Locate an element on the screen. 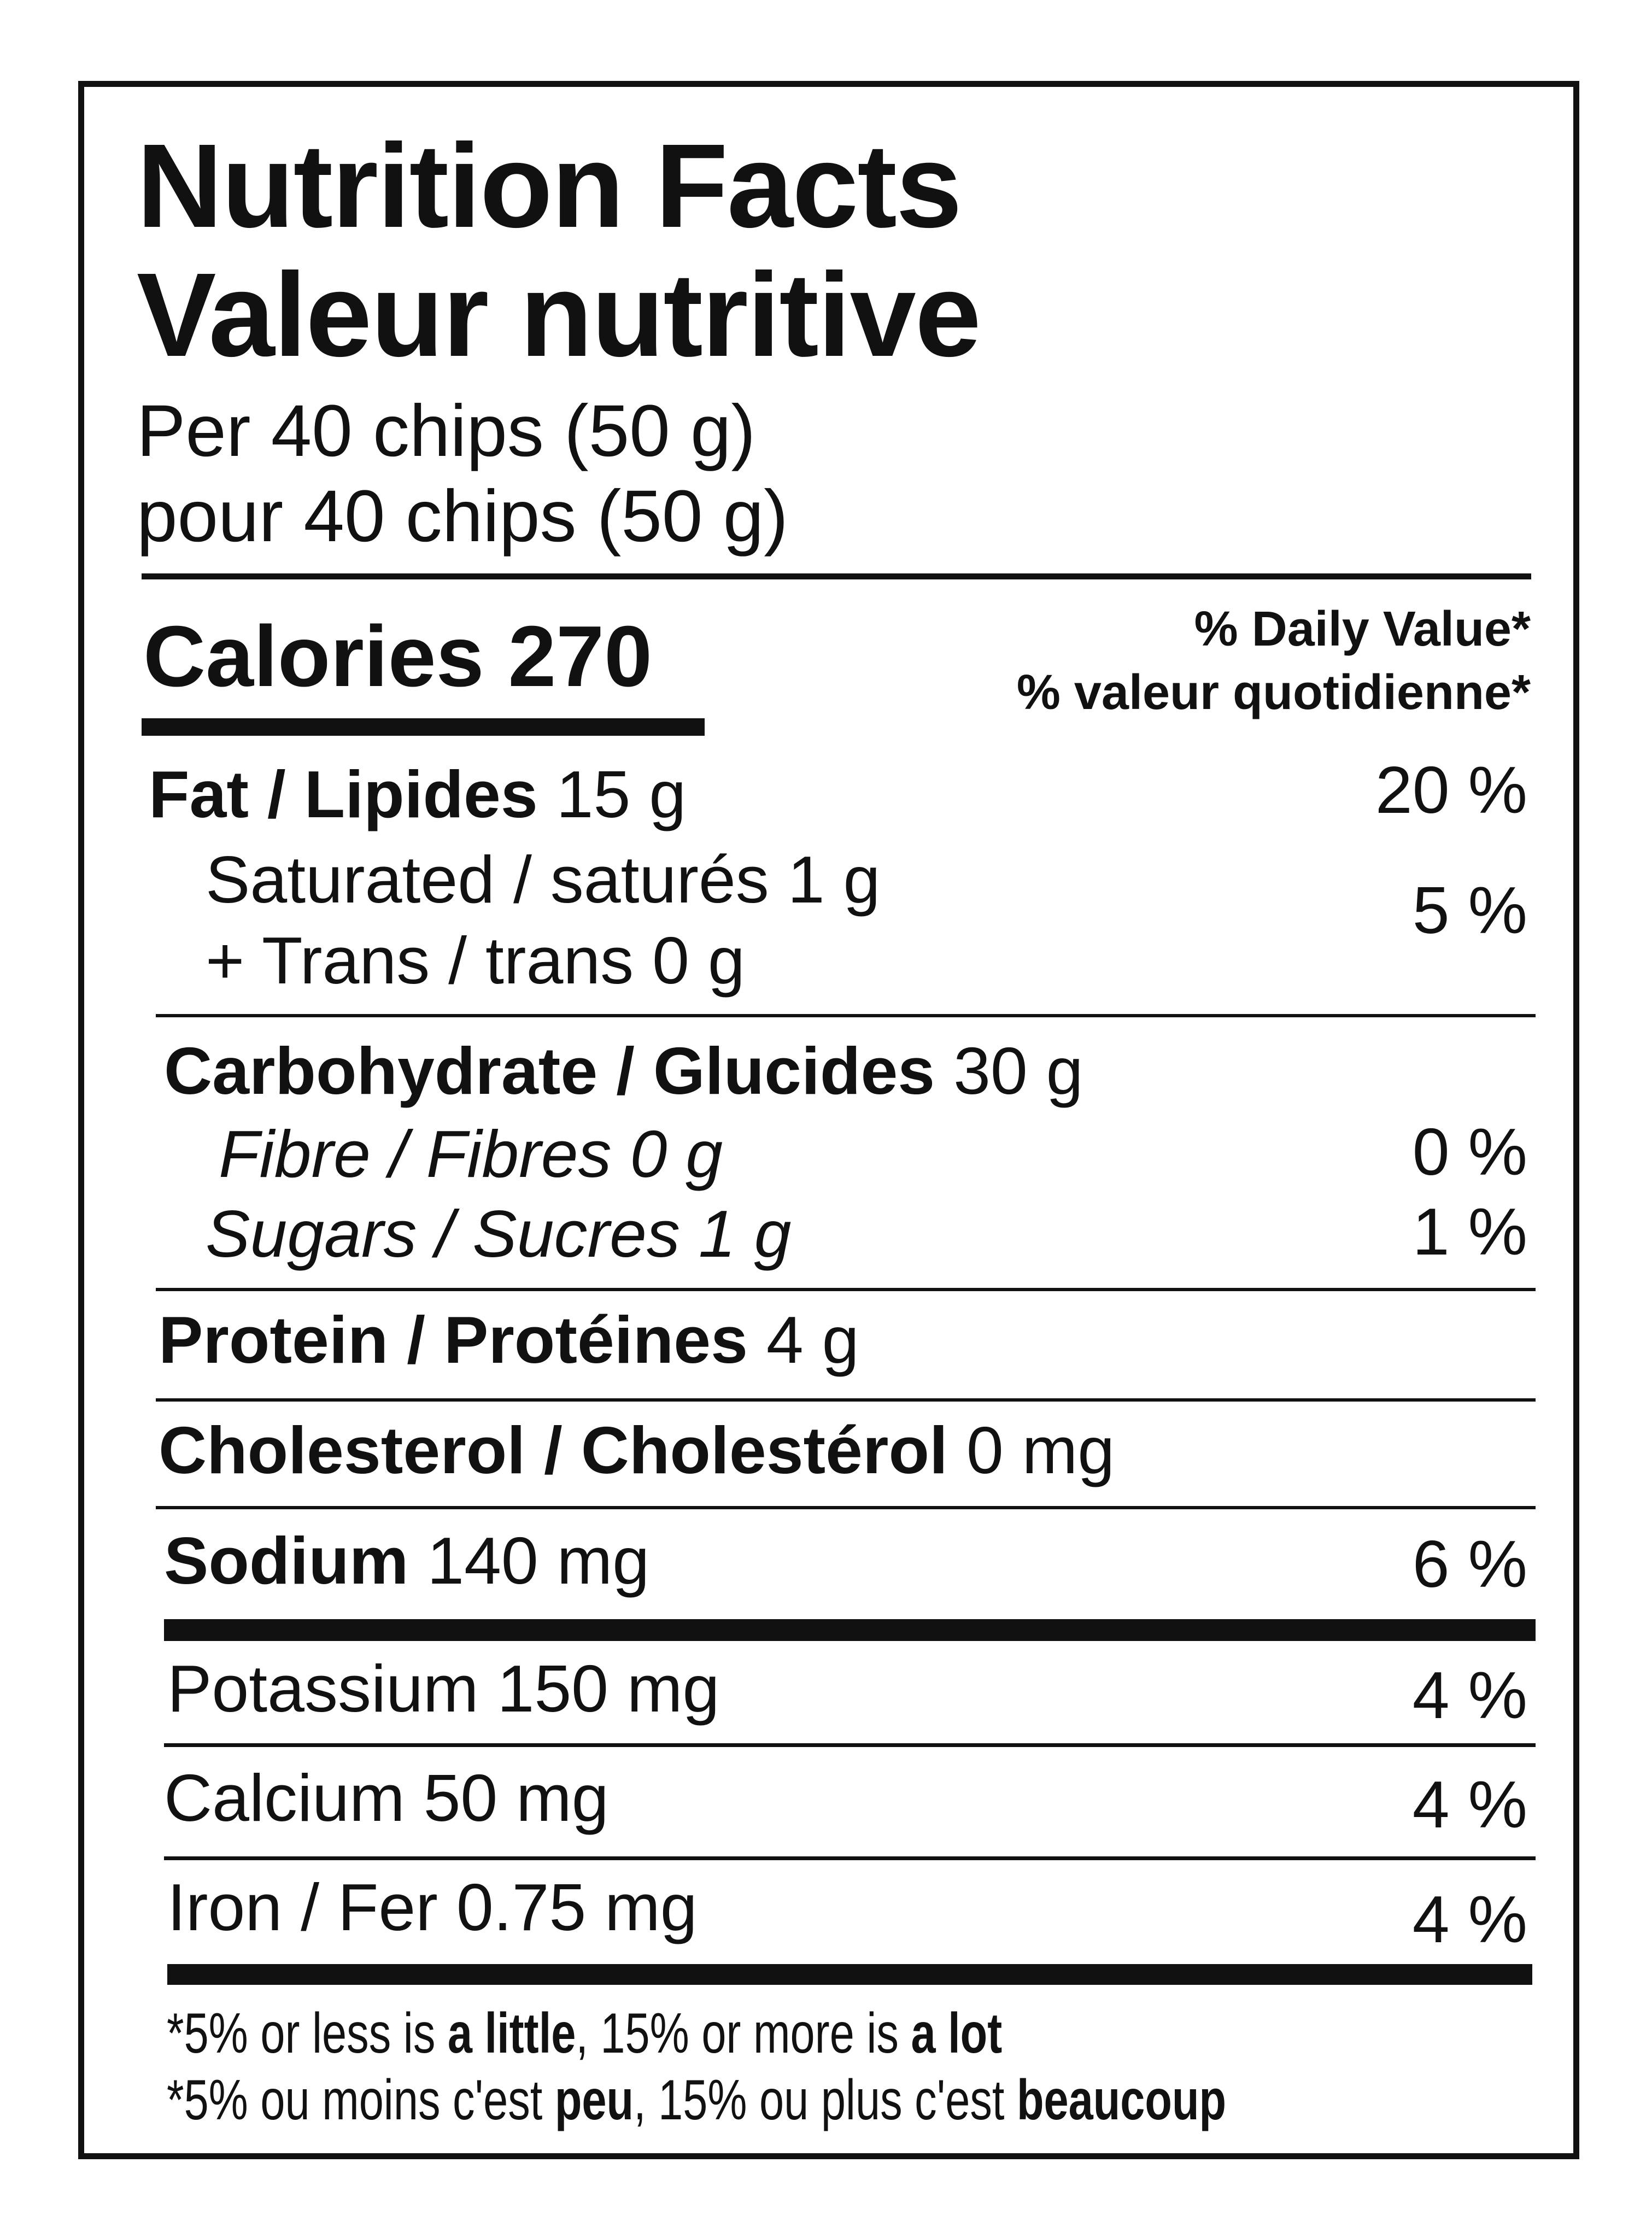  calories-bar is located at coordinates (424, 727).